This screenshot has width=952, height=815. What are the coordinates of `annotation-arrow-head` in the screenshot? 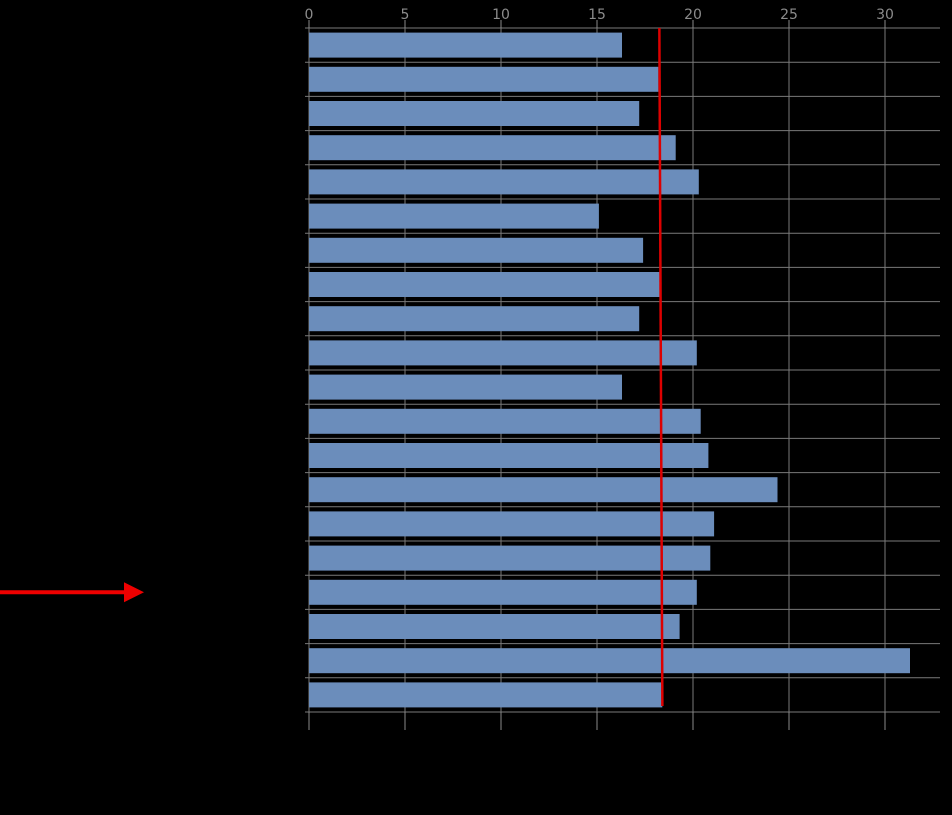 It's located at (134, 592).